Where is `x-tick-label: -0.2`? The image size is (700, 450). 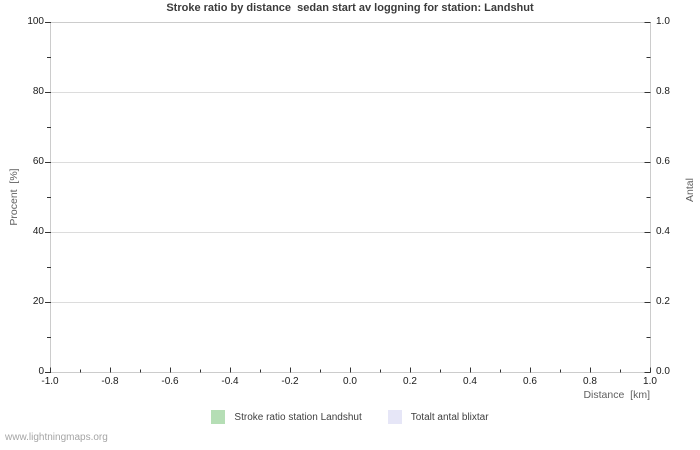 x-tick-label: -0.2 is located at coordinates (290, 381).